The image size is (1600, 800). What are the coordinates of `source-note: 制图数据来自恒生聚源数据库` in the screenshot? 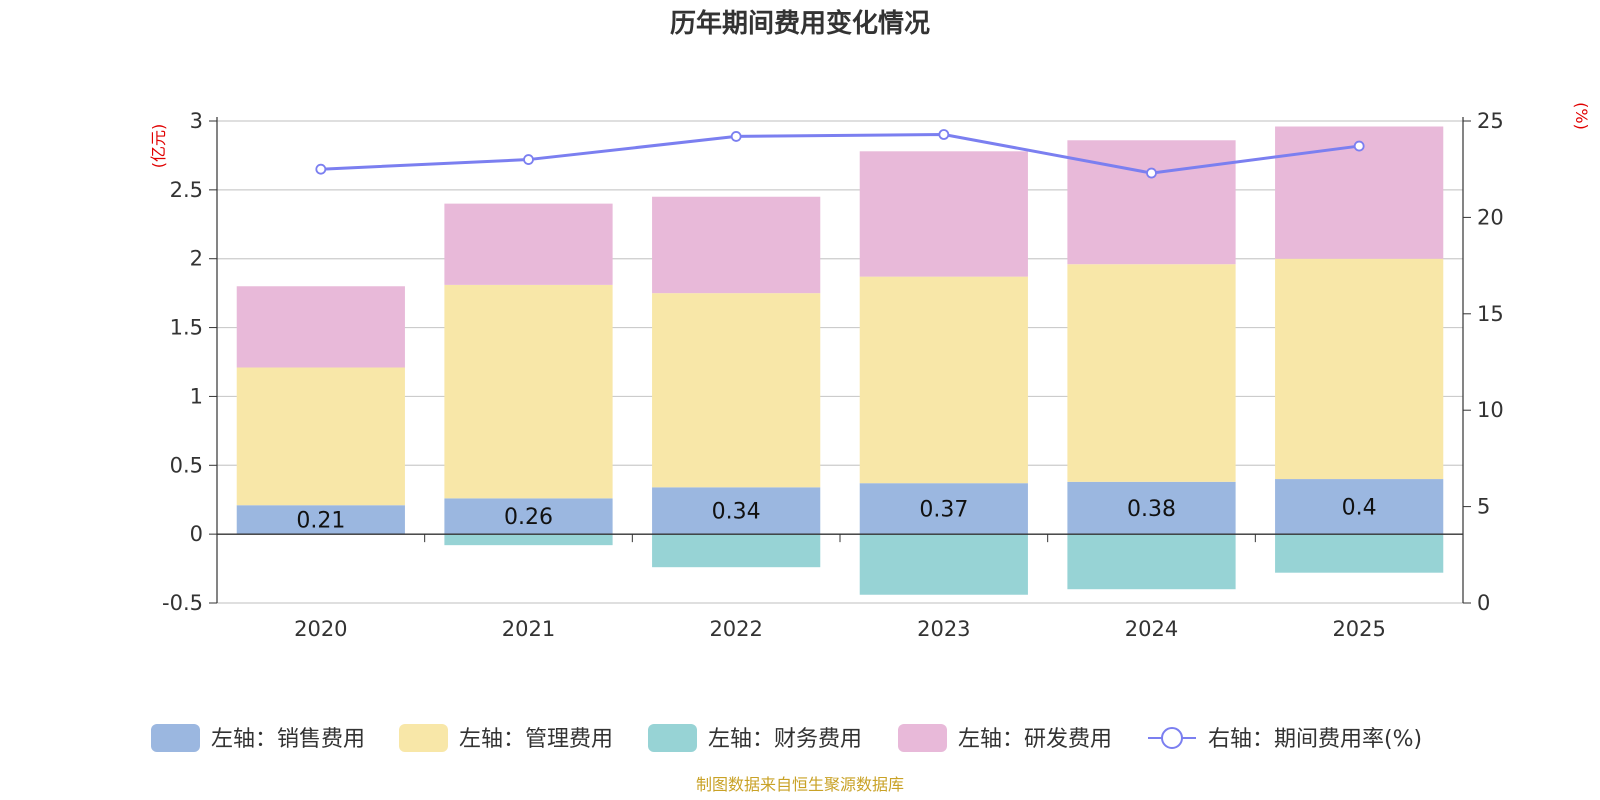 It's located at (800, 784).